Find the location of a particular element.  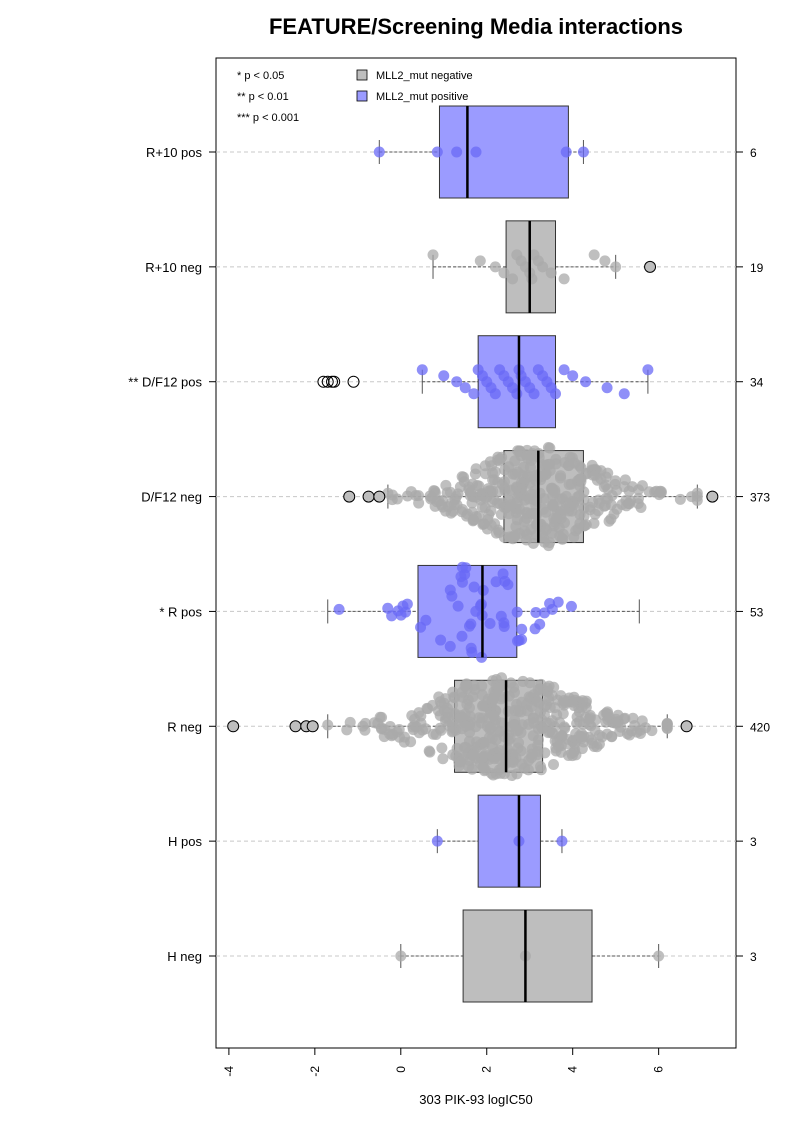

legend-swatch is located at coordinates (362, 96).